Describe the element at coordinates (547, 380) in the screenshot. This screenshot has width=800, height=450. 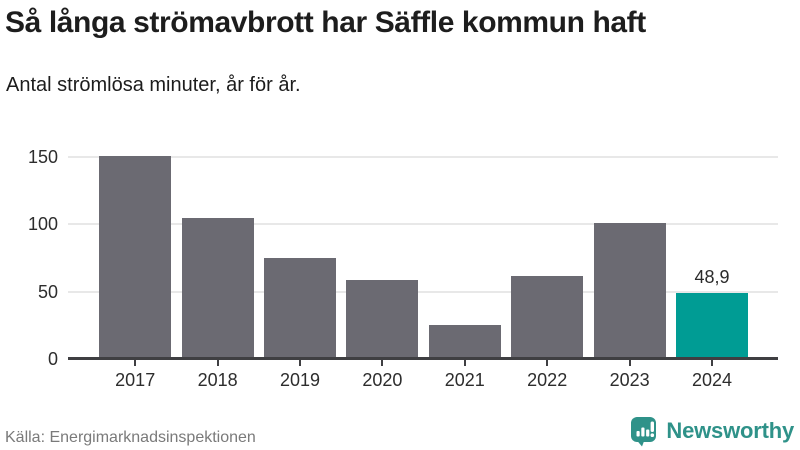
I see `x-axis-tick-label: 2022` at that location.